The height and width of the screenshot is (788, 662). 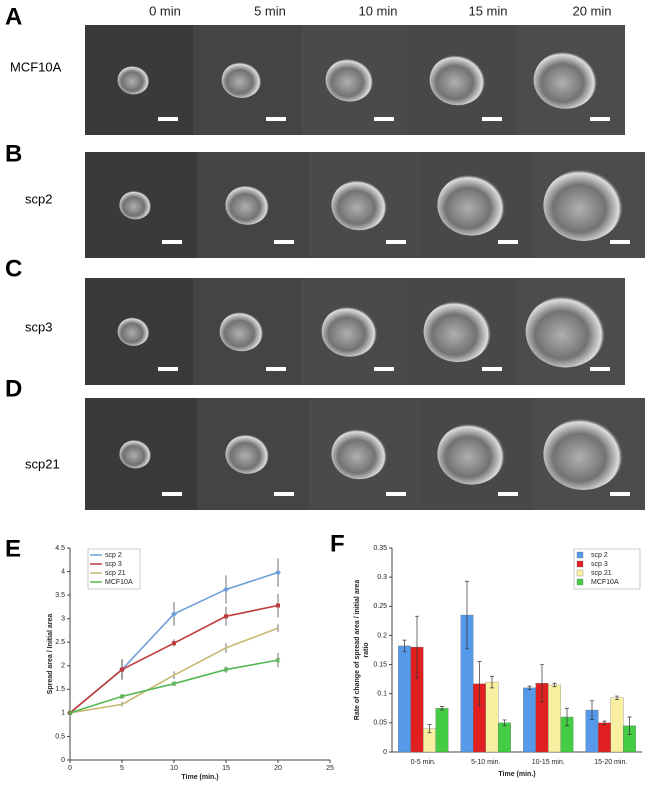 What do you see at coordinates (366, 649) in the screenshot?
I see `y-axis-title: ratio` at bounding box center [366, 649].